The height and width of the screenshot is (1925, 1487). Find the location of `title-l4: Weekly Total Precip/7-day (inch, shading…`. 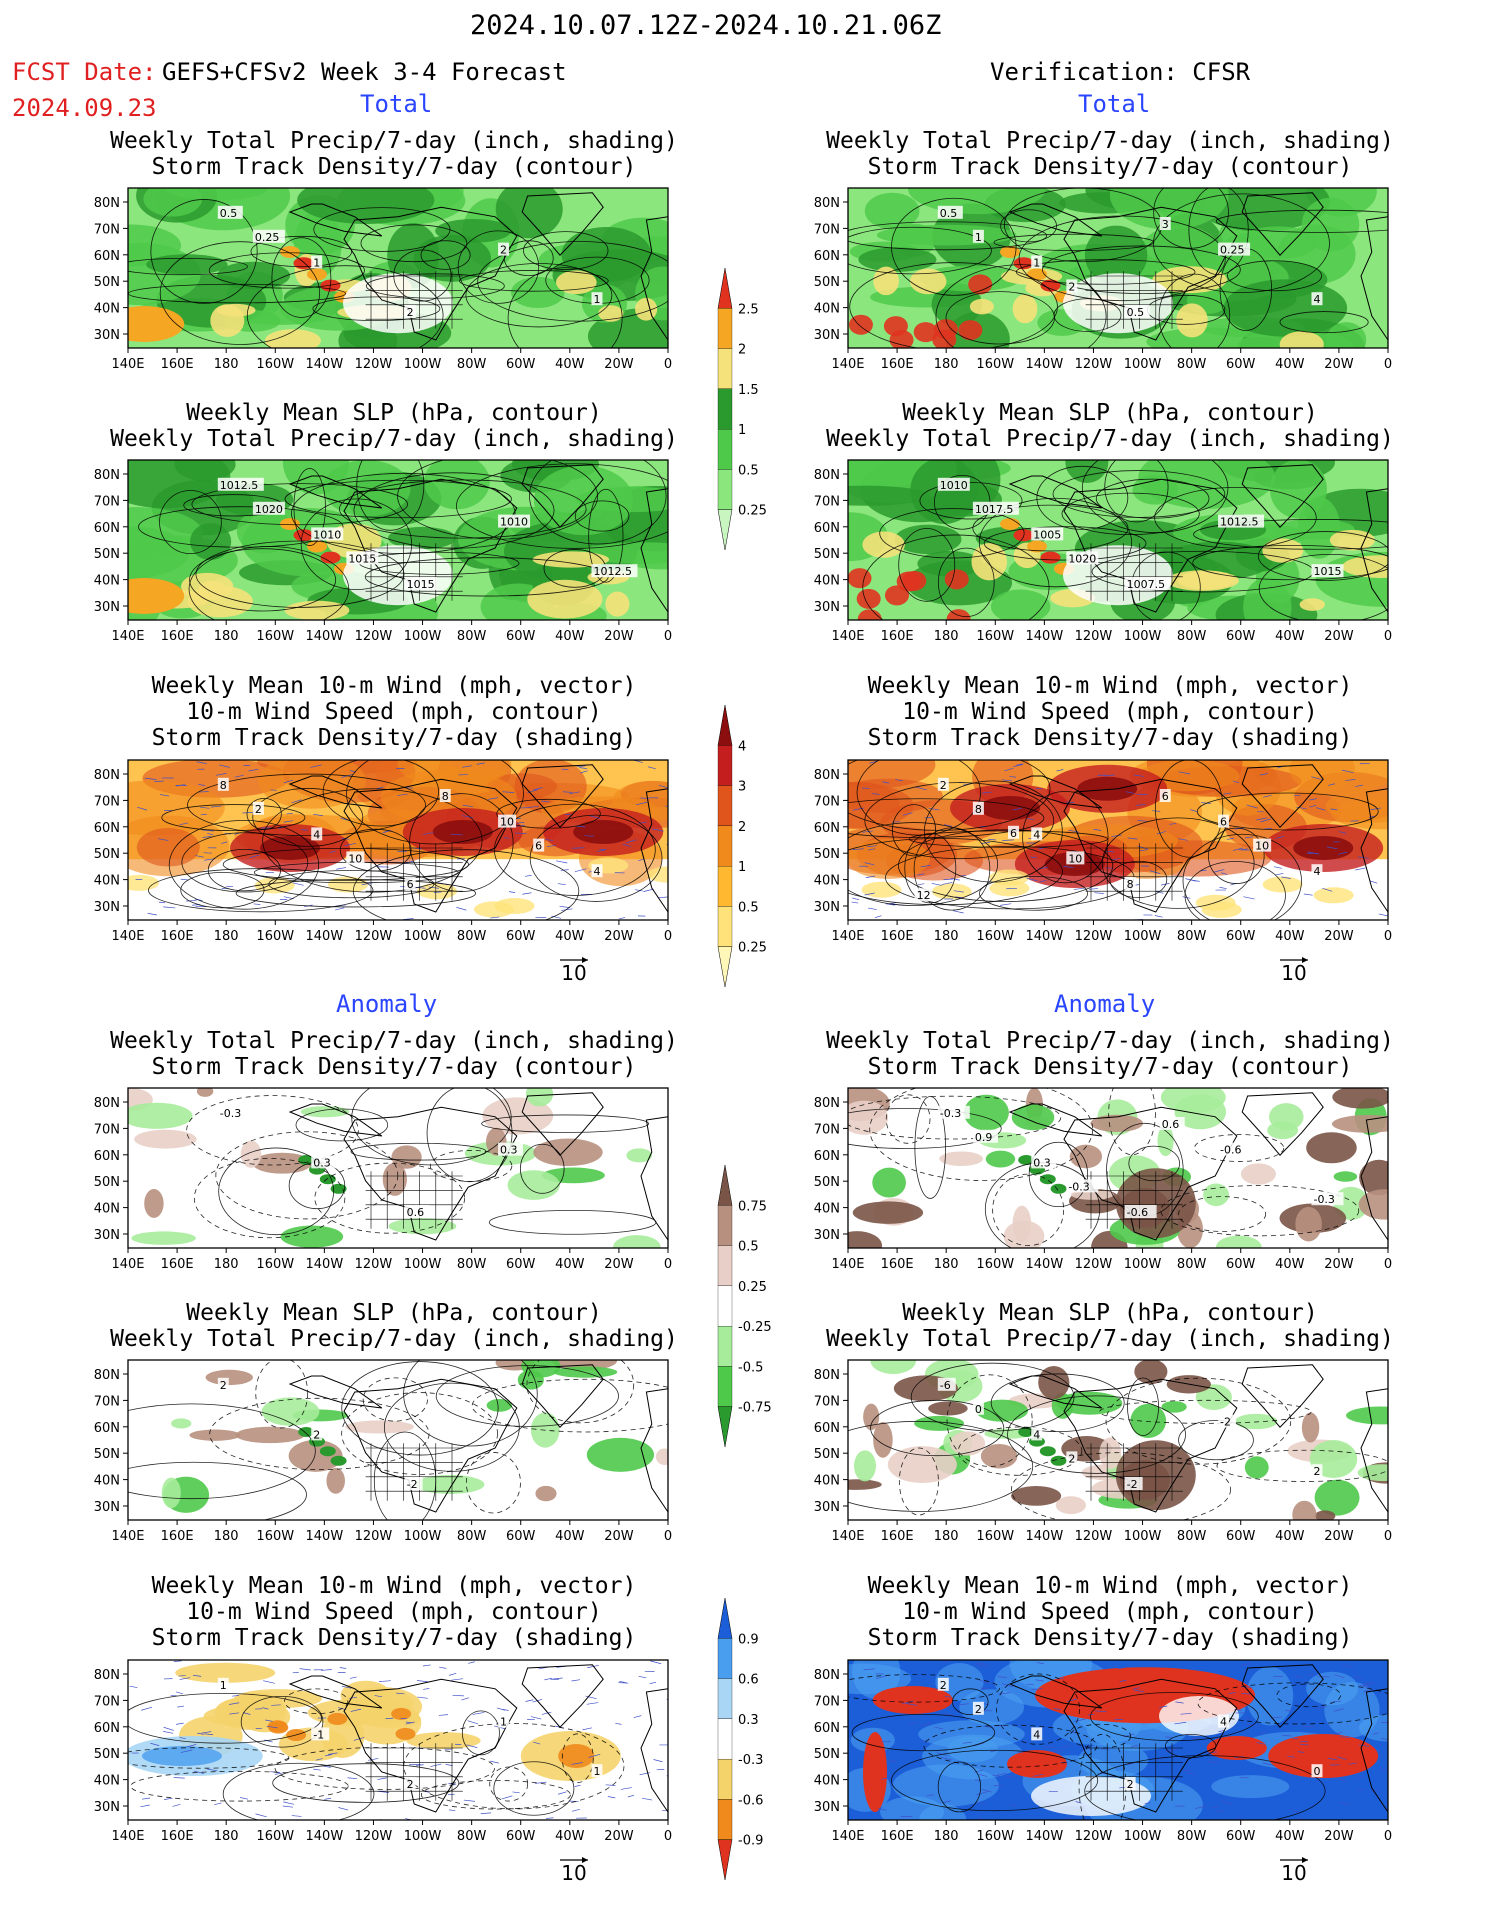

title-l4: Weekly Total Precip/7-day (inch, shading… is located at coordinates (394, 1054).